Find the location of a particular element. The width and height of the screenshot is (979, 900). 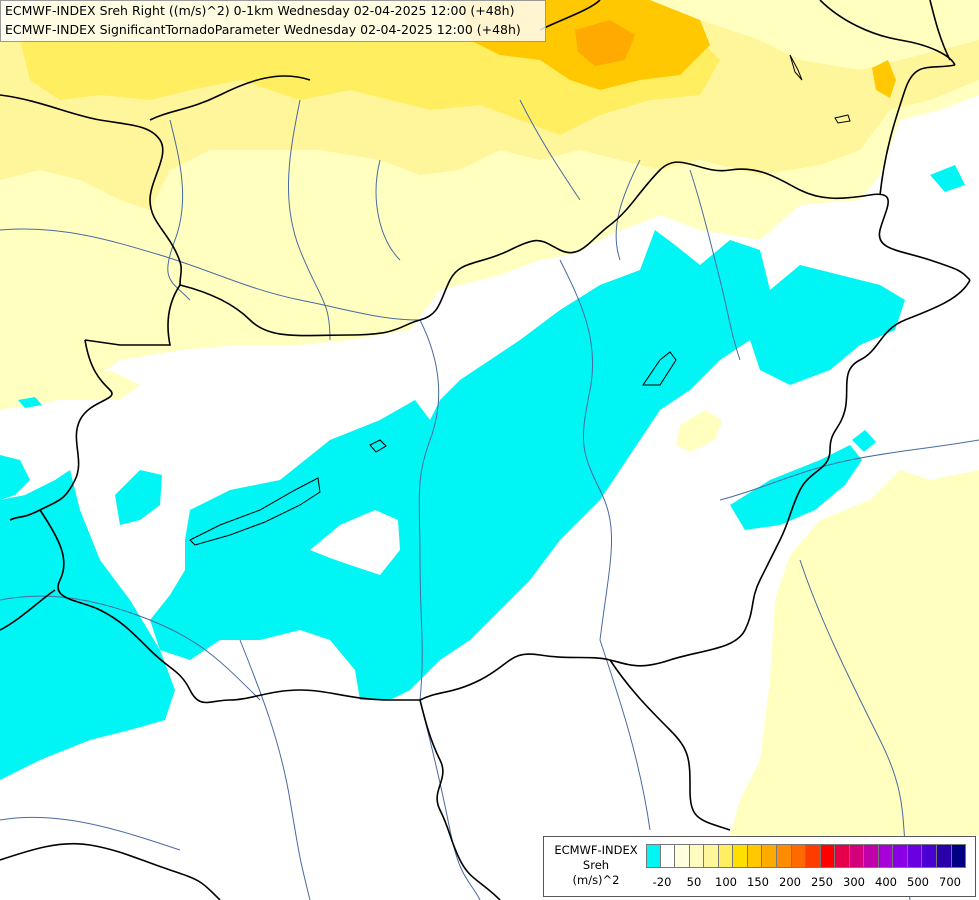

cyan-field-west-small is located at coordinates (138, 497).